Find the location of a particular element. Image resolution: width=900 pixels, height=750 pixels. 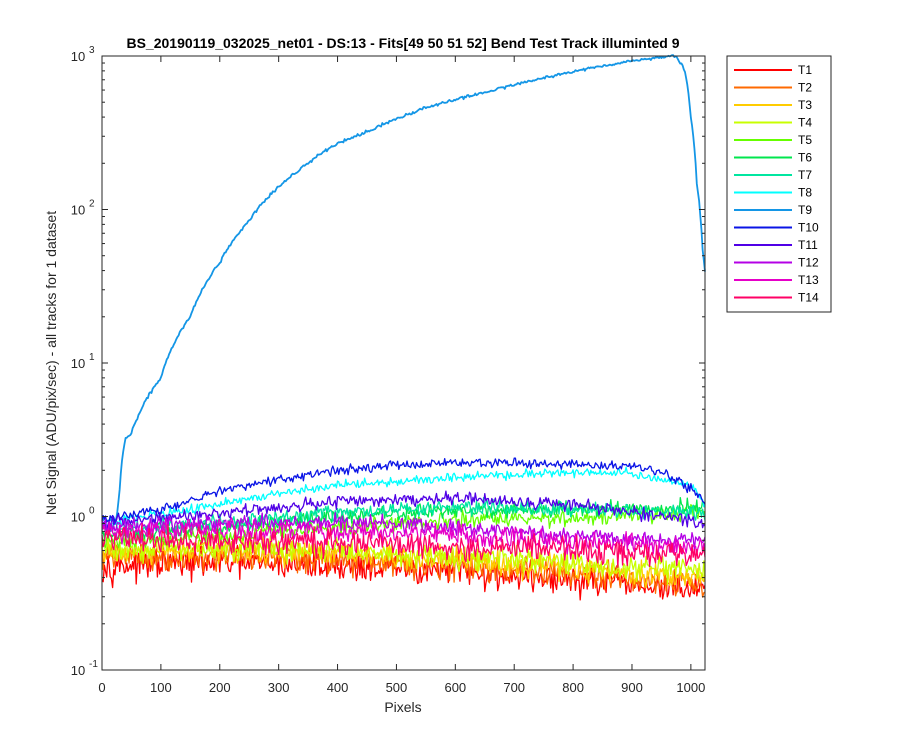

y-tick-exponent: 0 is located at coordinates (92, 511).